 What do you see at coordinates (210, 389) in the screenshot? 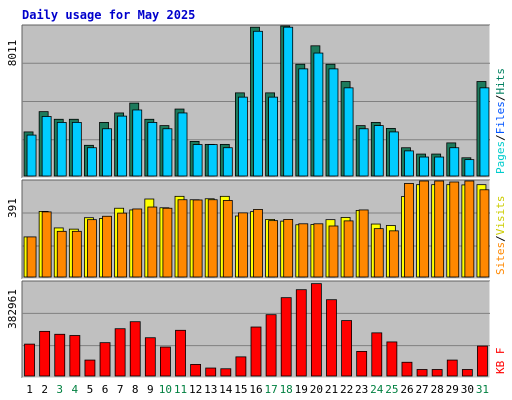
I see `x-tick-label: 13` at bounding box center [210, 389].